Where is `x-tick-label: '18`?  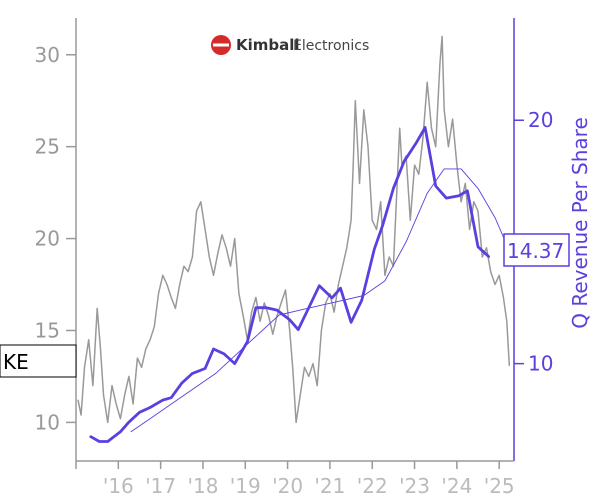
x-tick-label: '18 is located at coordinates (202, 486).